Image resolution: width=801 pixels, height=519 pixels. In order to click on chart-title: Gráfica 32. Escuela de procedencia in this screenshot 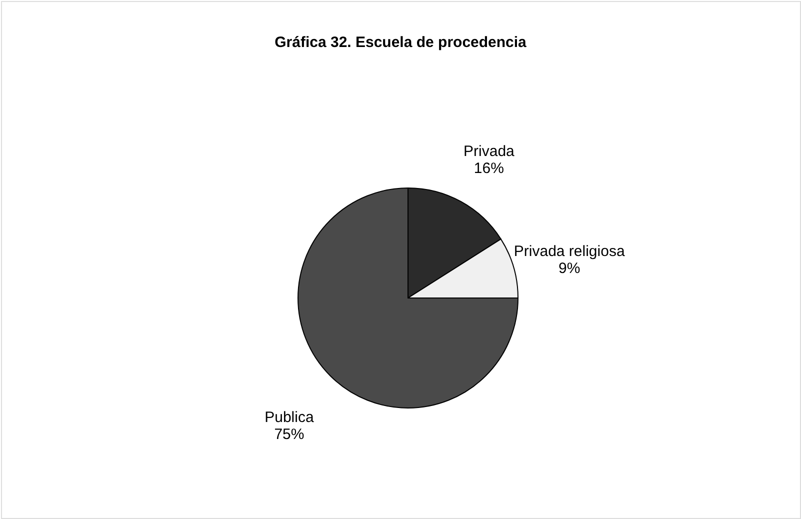, I will do `click(401, 42)`.